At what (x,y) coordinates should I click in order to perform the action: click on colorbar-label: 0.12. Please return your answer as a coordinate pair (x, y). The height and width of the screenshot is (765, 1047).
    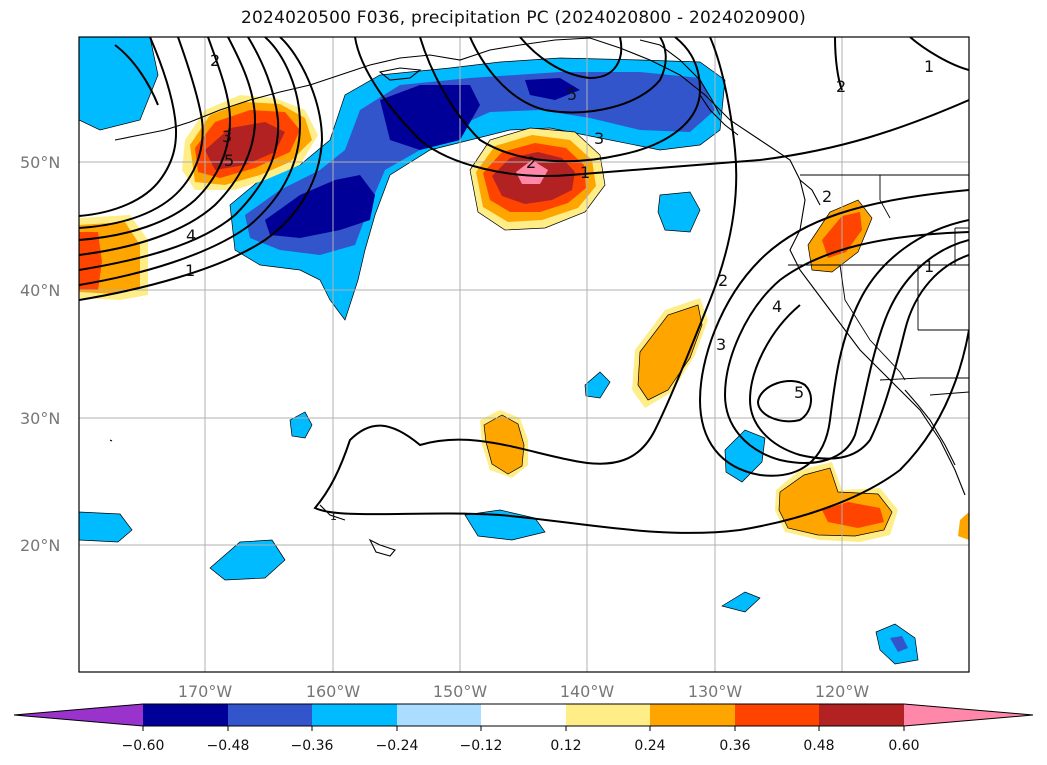
    Looking at the image, I should click on (565, 746).